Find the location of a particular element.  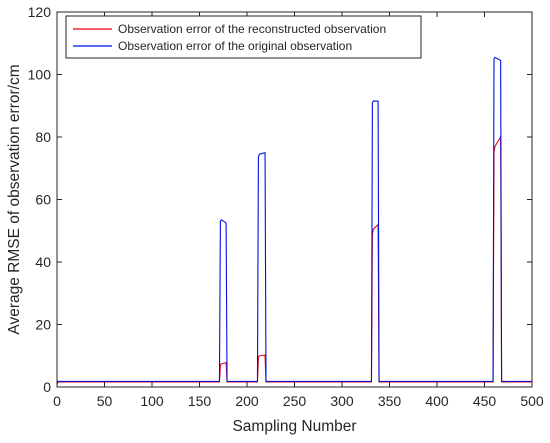

x-tick-label: 450 is located at coordinates (485, 401).